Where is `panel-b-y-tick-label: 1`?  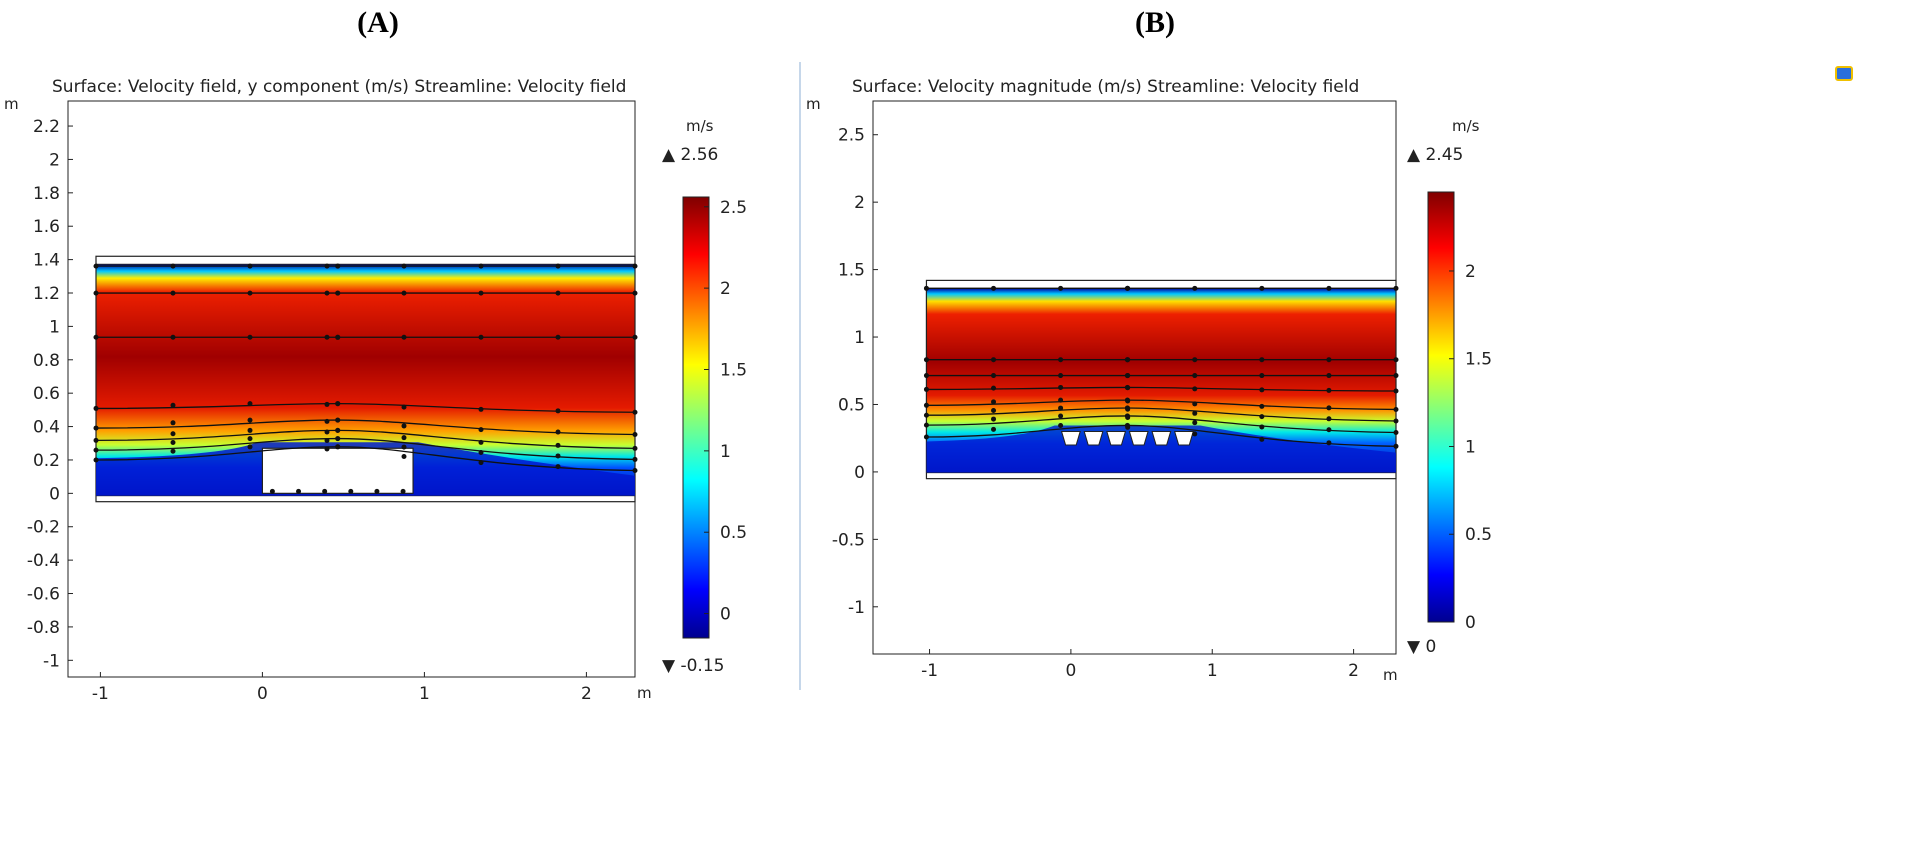 panel-b-y-tick-label: 1 is located at coordinates (859, 338).